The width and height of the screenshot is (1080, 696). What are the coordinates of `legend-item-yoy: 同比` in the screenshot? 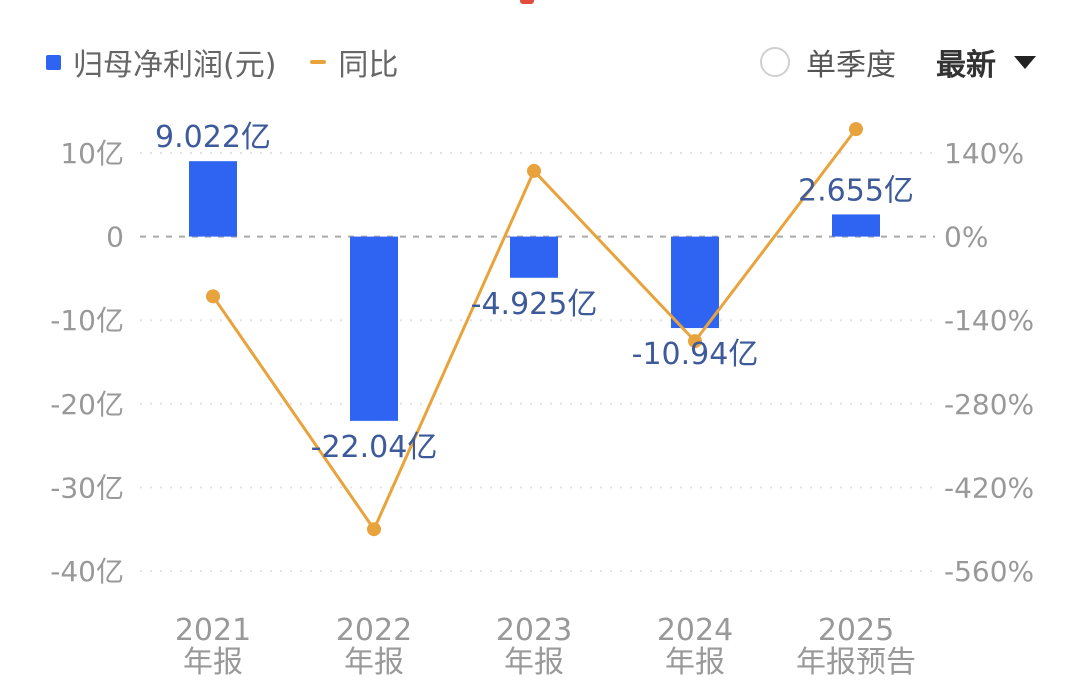 It's located at (354, 62).